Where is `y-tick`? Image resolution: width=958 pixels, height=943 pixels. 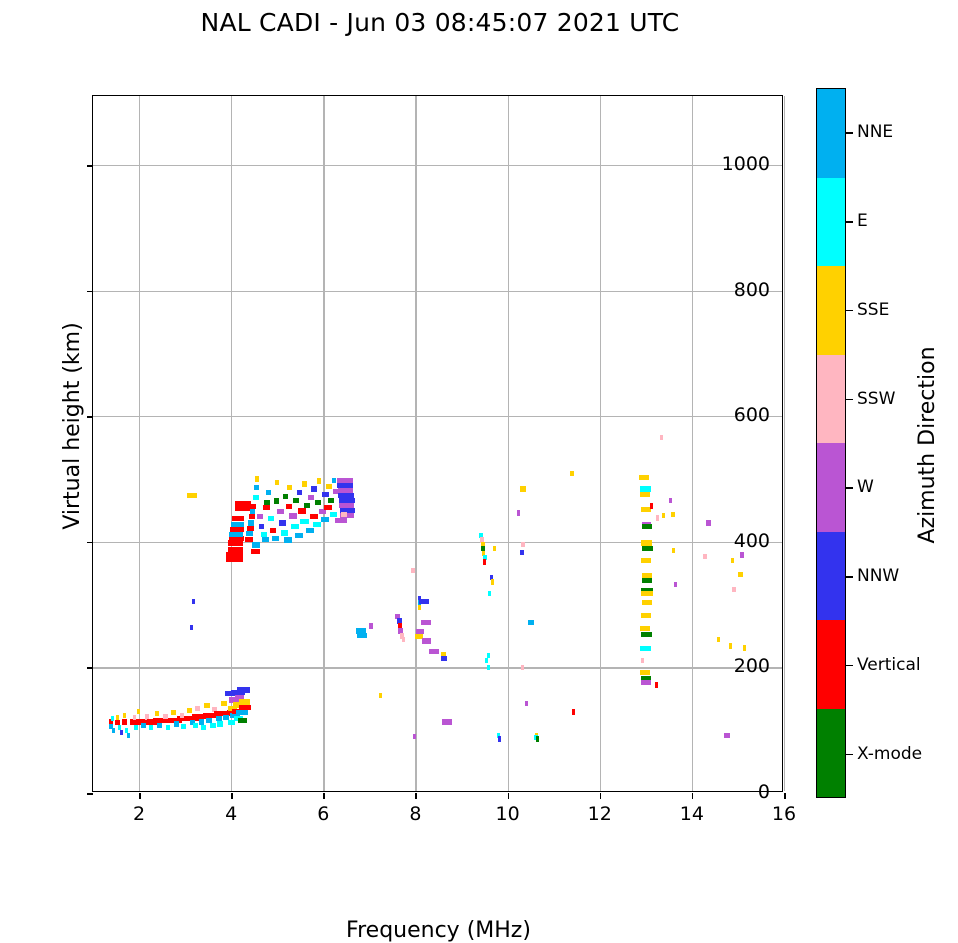 y-tick is located at coordinates (90, 166).